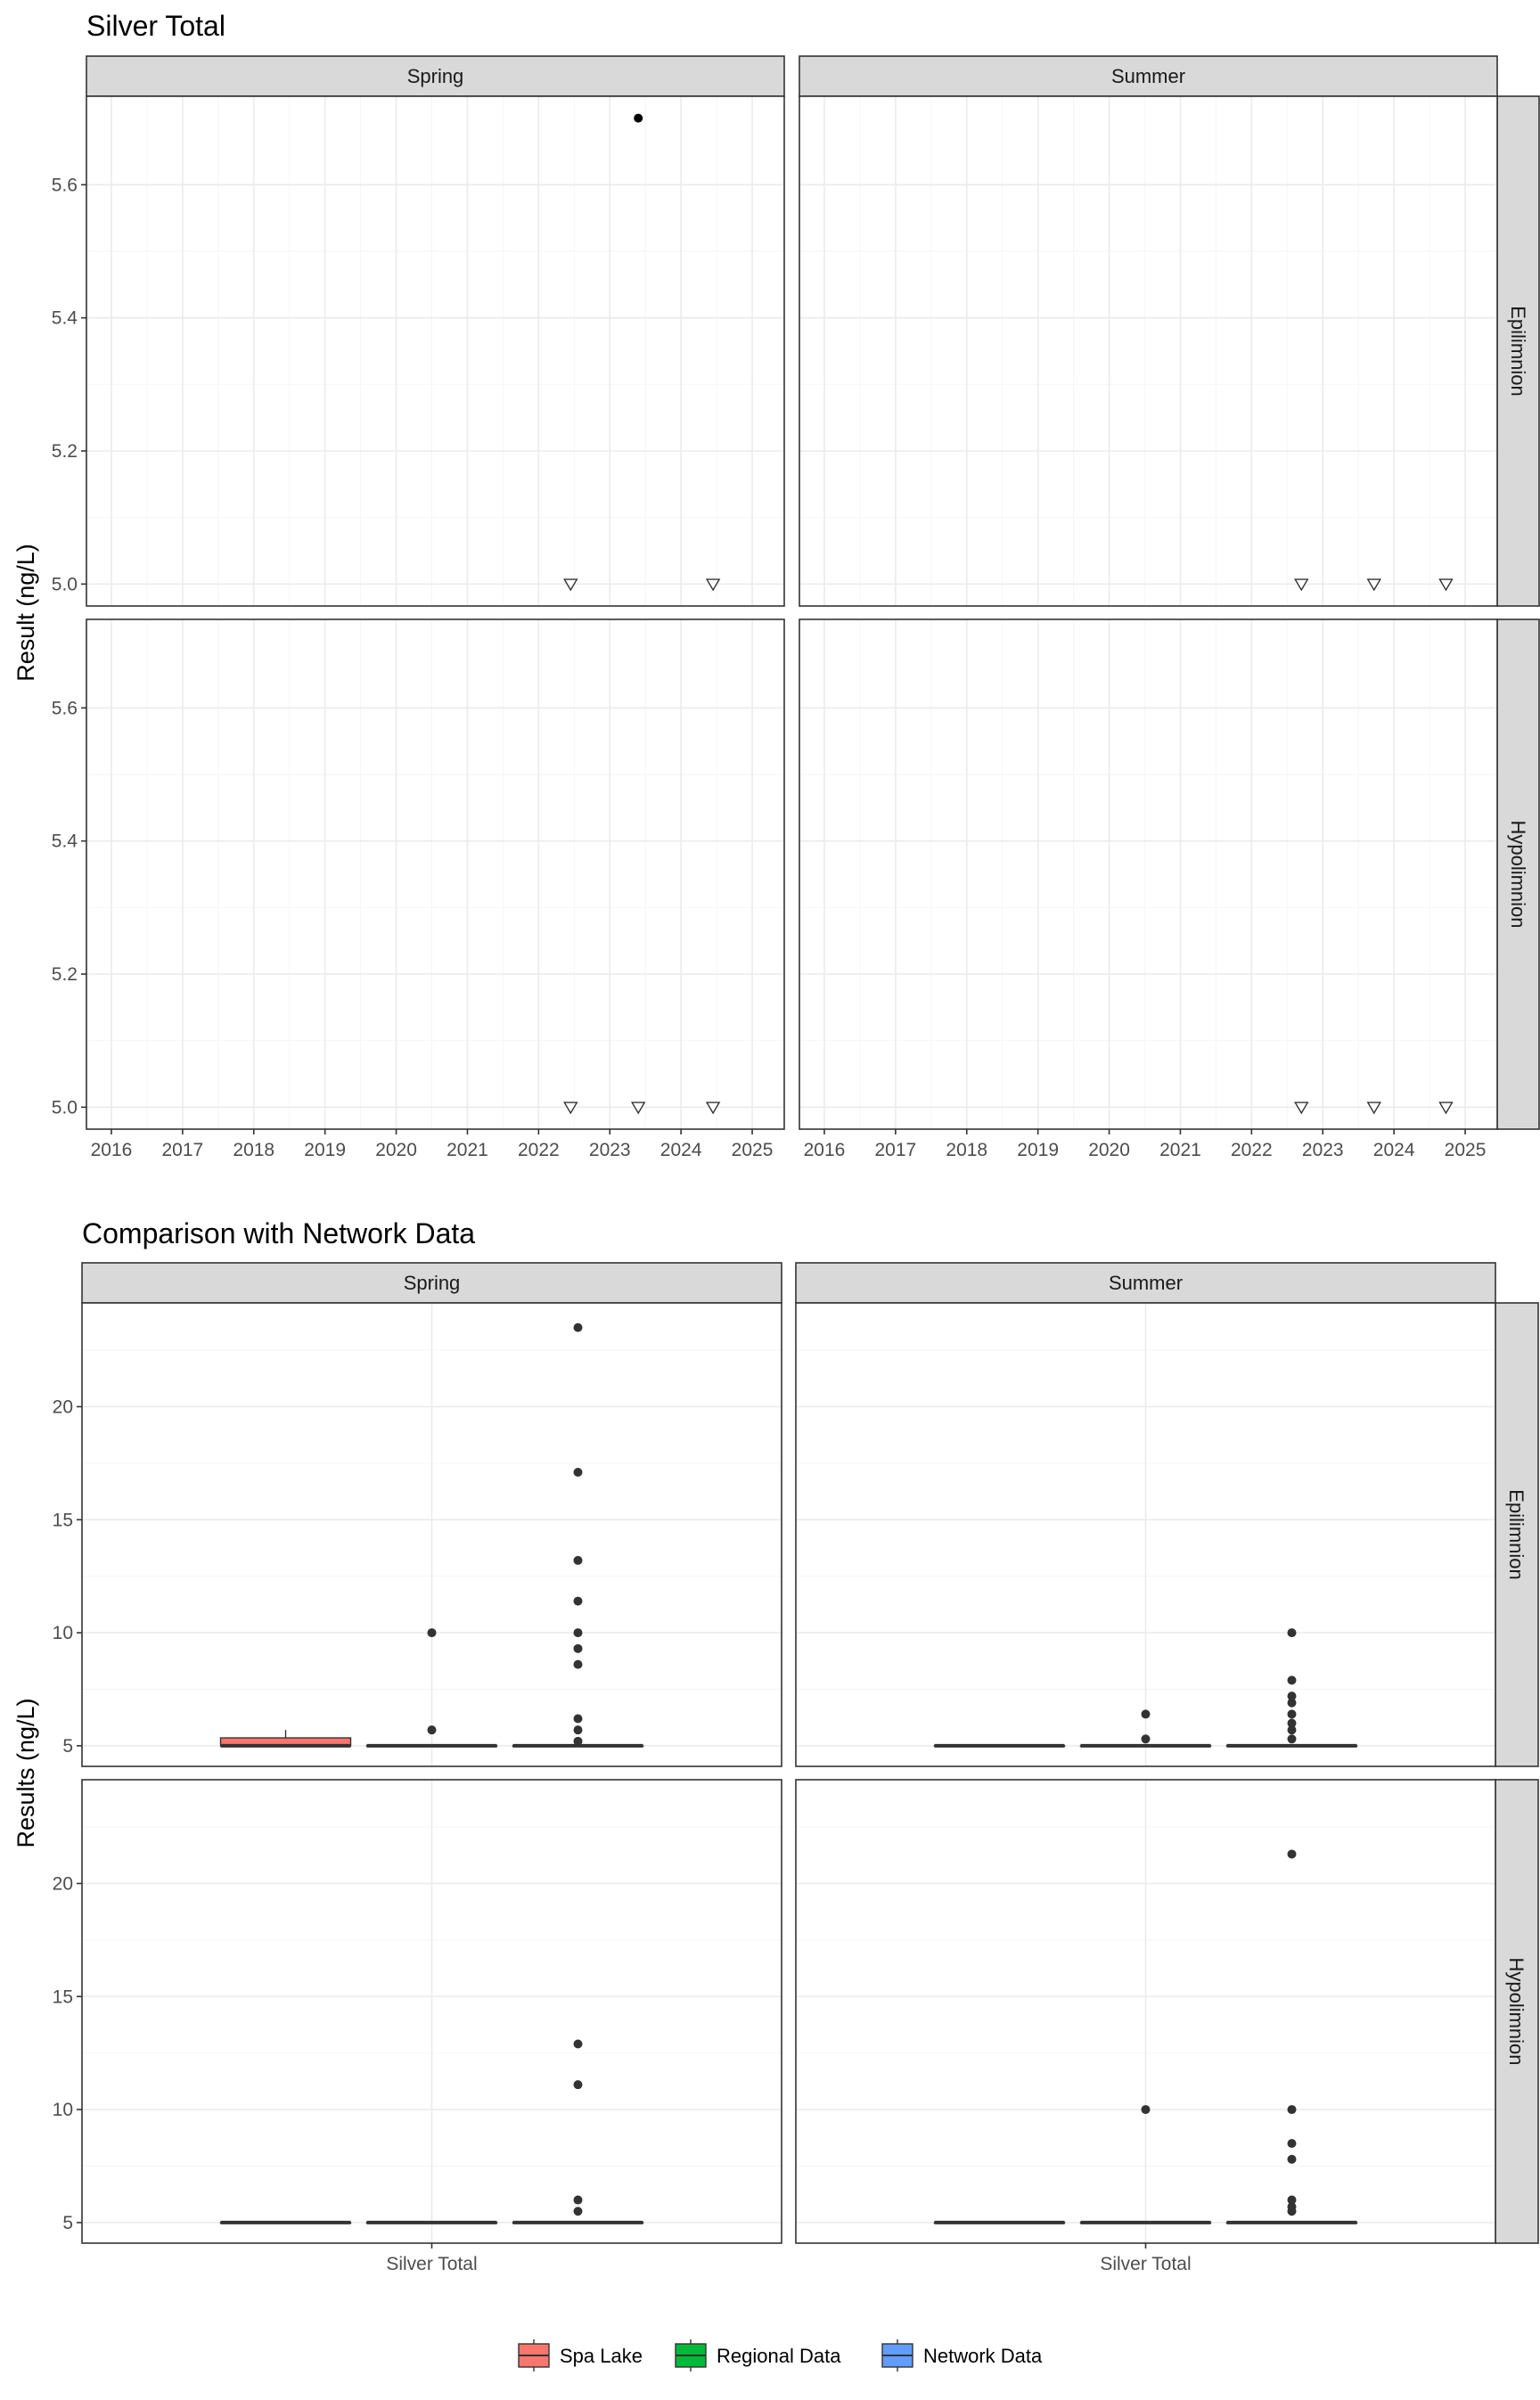 Image resolution: width=1540 pixels, height=2400 pixels. Describe the element at coordinates (417, 1534) in the screenshot. I see `facet-panel: 5 10 15 20` at that location.